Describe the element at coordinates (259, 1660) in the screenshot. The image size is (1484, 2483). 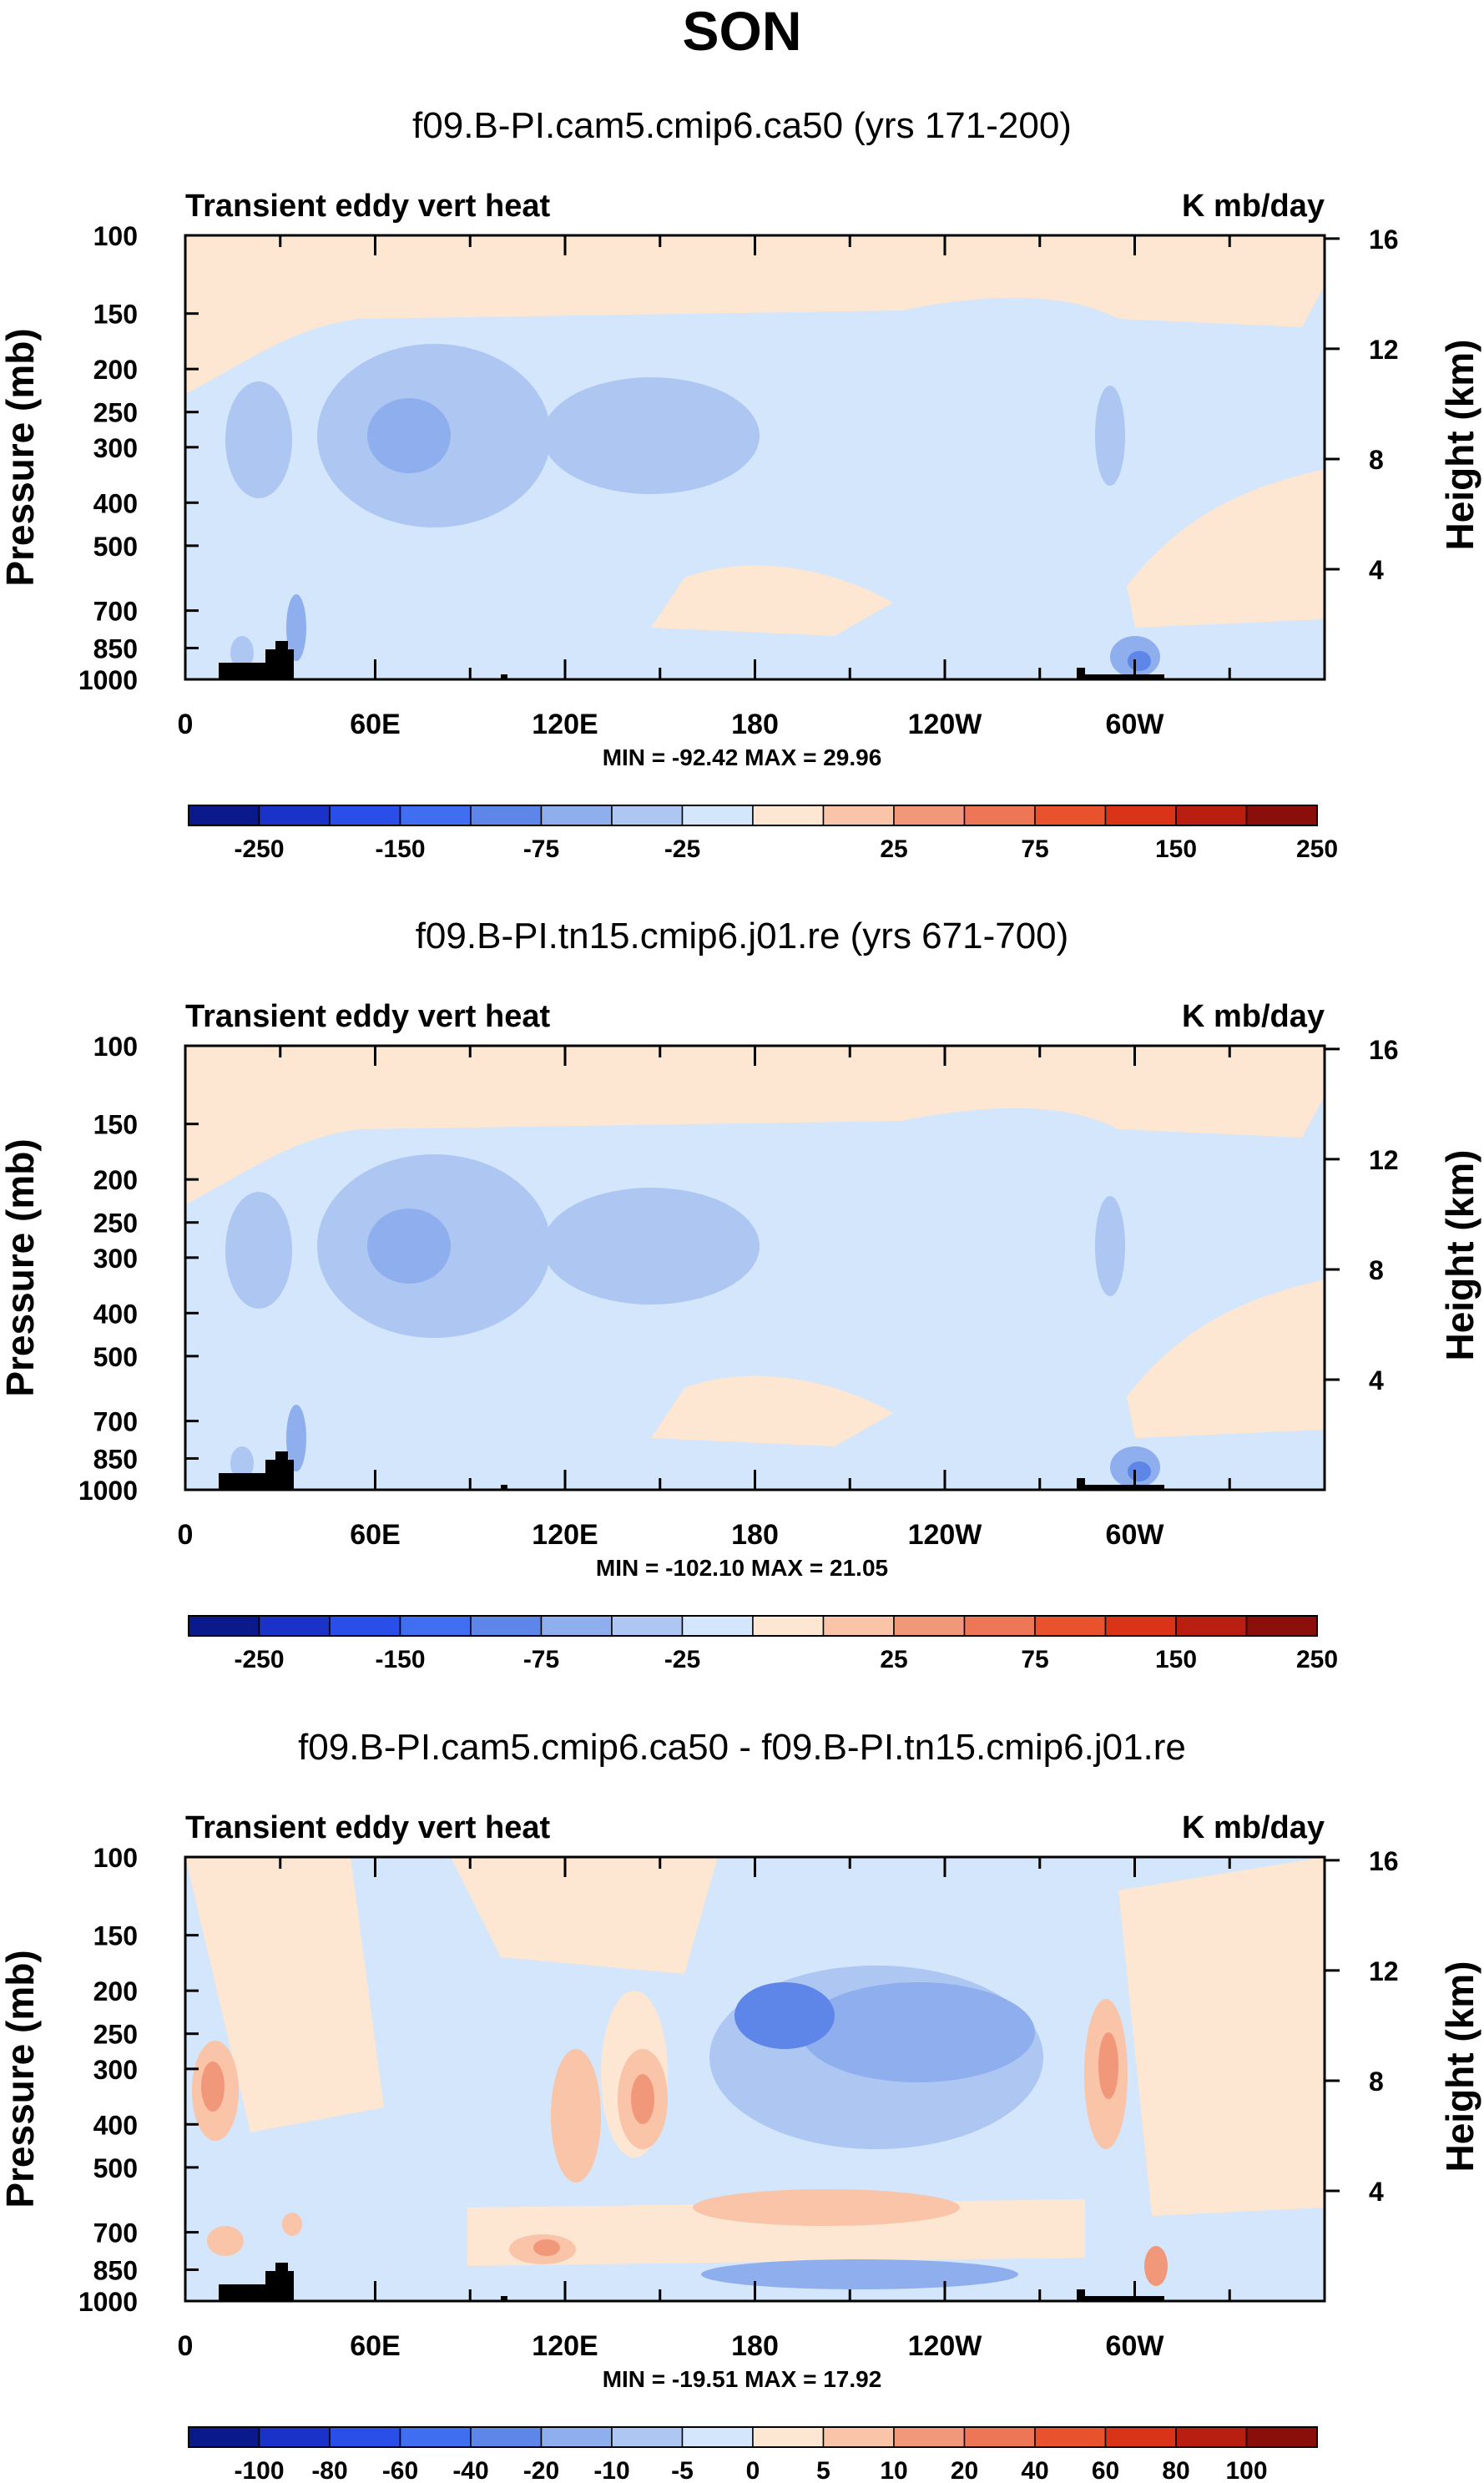
I see `colorbar-label: -250` at that location.